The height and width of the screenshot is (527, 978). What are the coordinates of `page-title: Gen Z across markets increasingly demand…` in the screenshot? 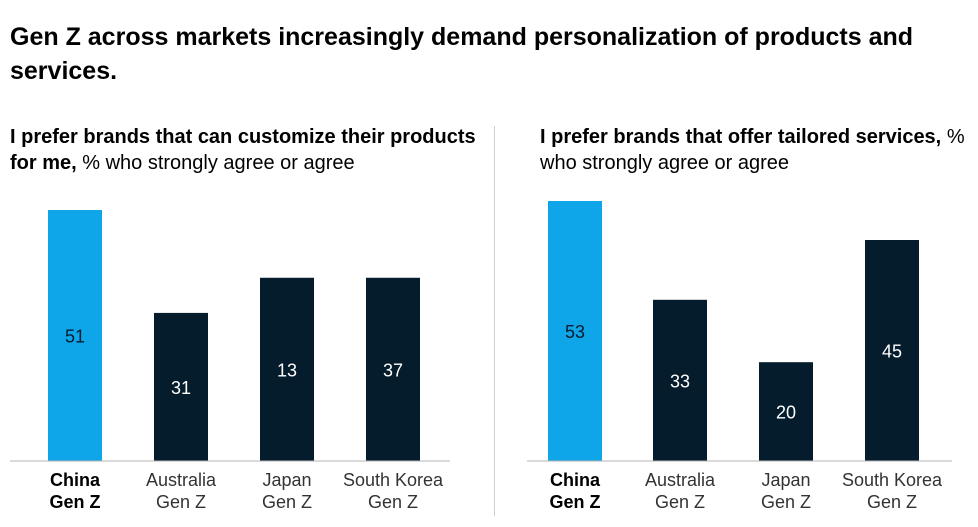 It's located at (462, 54).